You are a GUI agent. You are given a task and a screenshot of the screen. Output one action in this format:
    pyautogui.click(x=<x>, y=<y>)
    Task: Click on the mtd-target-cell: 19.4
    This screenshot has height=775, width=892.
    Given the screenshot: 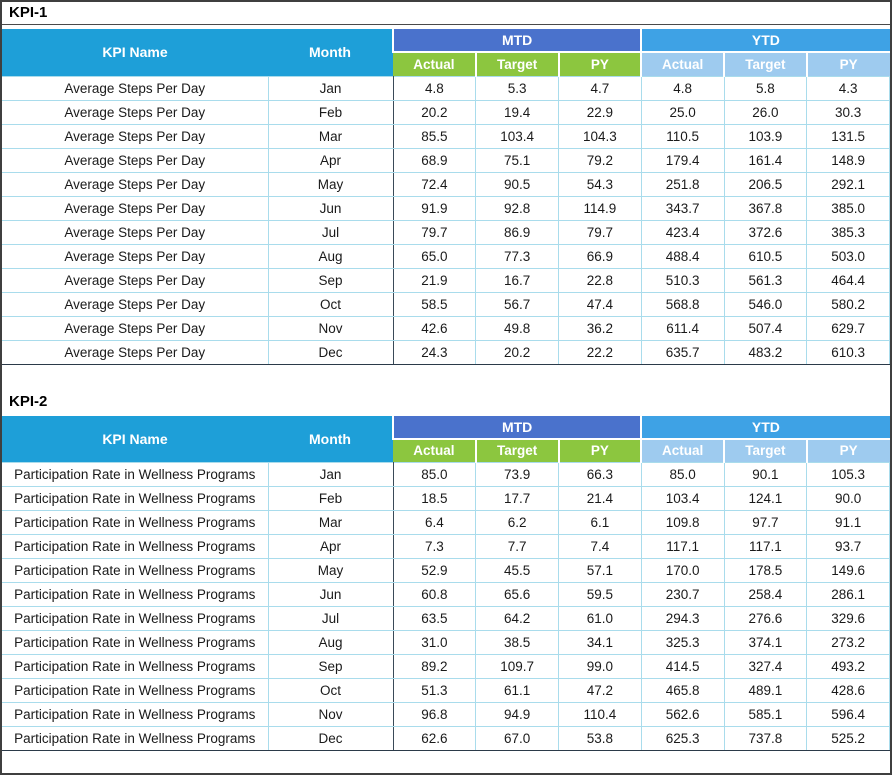 What is the action you would take?
    pyautogui.click(x=517, y=112)
    